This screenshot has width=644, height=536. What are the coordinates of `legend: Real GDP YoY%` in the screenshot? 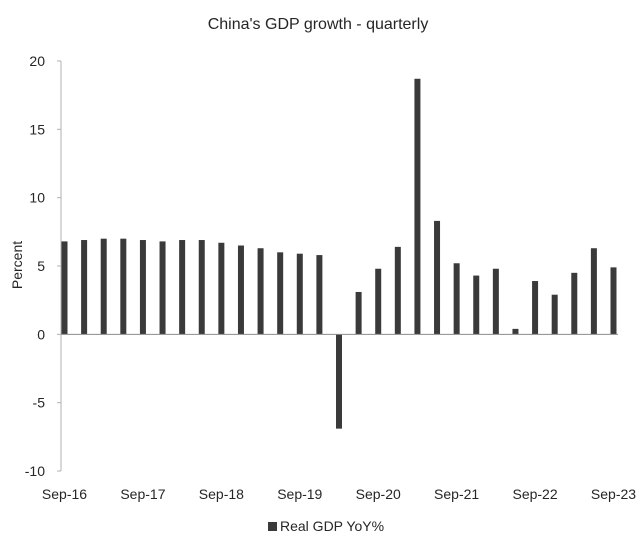 It's located at (326, 526).